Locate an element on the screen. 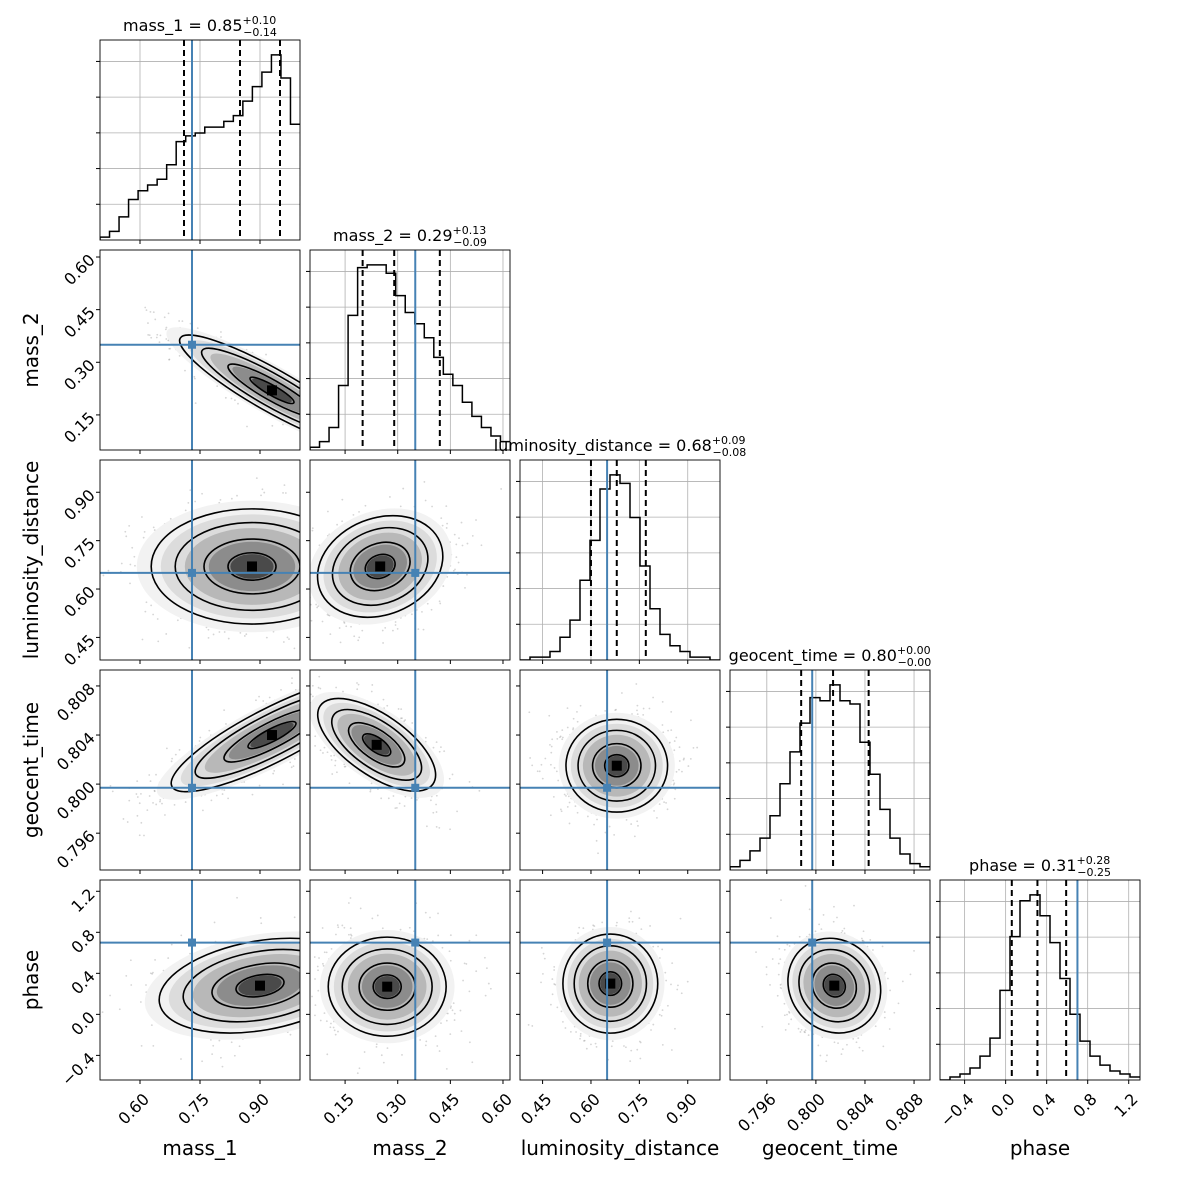 This screenshot has height=1180, width=1180. y-tick-label: 0.90 is located at coordinates (79, 505).